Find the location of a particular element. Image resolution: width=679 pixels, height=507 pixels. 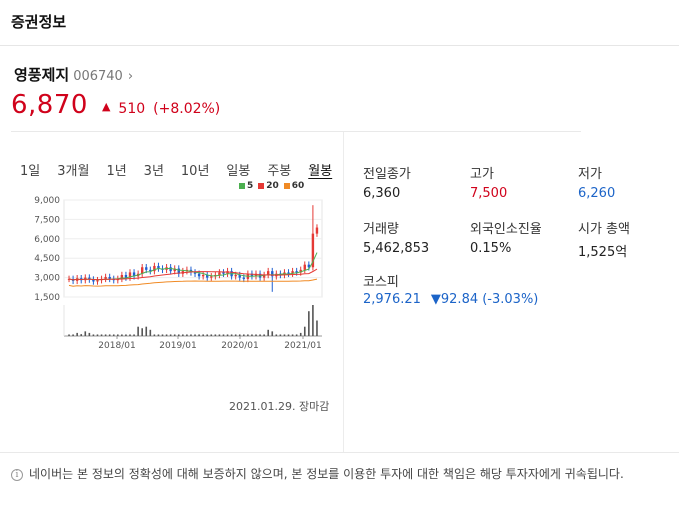

stock-code: 006740 is located at coordinates (98, 76).